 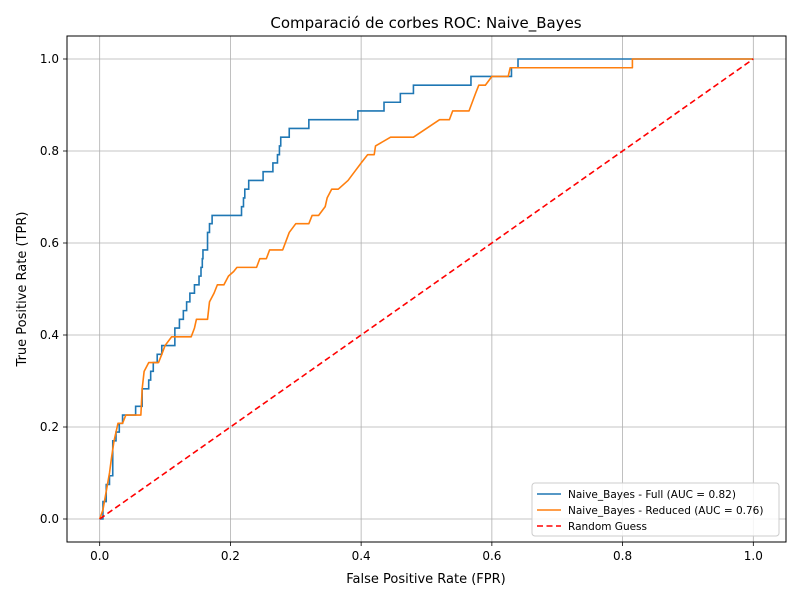 What do you see at coordinates (753, 556) in the screenshot?
I see `x-tick-label-5: 1.0` at bounding box center [753, 556].